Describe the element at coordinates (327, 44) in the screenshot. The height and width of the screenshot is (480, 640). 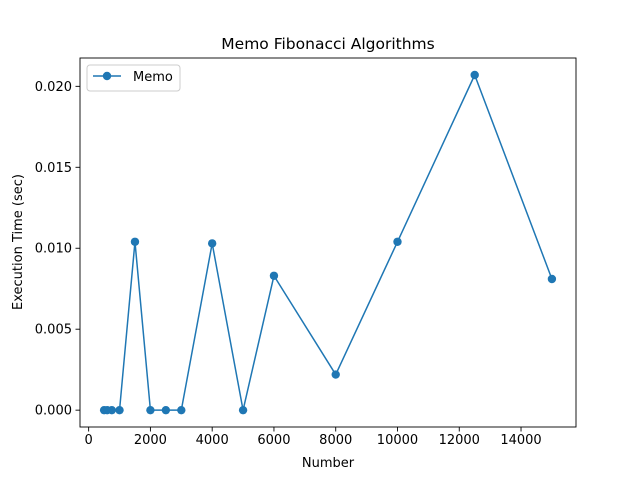
I see `chart-title: Memo Fibonacci Algorithms` at that location.